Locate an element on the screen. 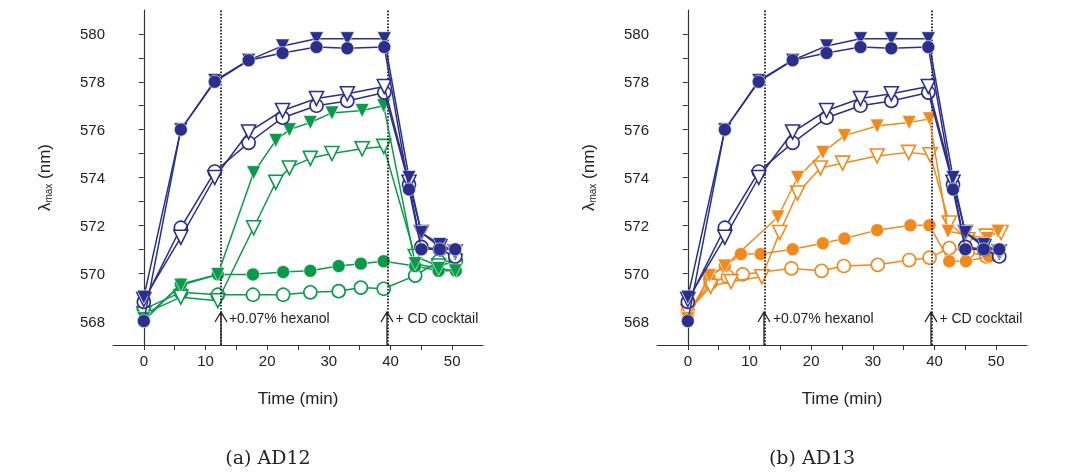  text: (b) AD13 is located at coordinates (811, 456).